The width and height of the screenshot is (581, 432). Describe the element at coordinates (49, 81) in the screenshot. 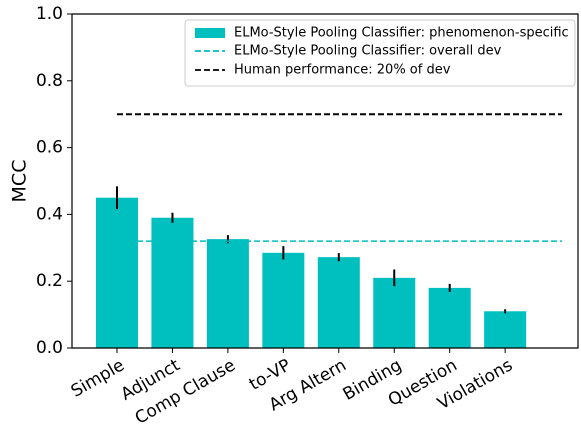

I see `y-tick-label: 0.8` at that location.